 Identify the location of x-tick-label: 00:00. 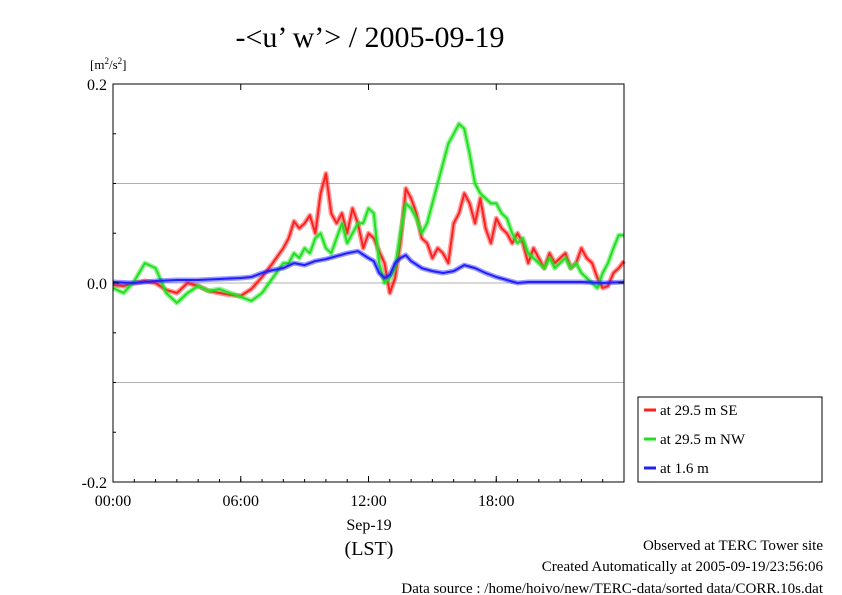
(113, 501).